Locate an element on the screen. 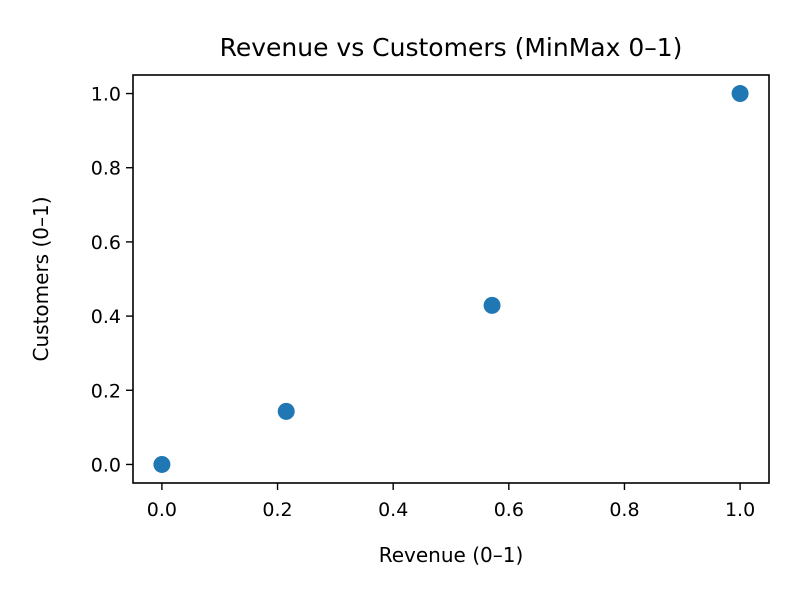 Image resolution: width=800 pixels, height=600 pixels. x-tick-label: 0.6 is located at coordinates (509, 510).